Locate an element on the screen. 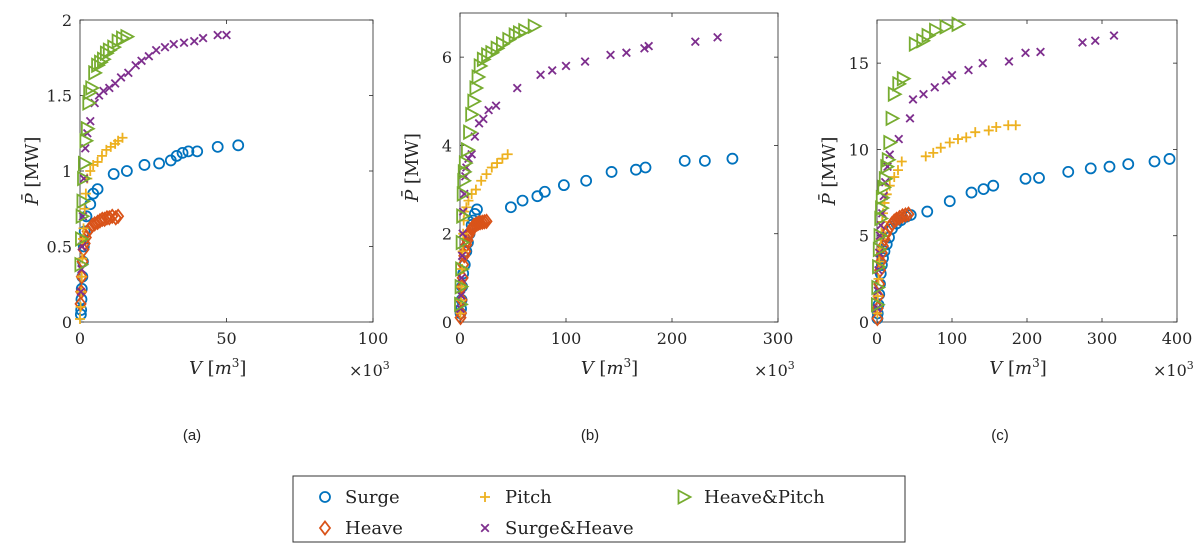 Image resolution: width=1203 pixels, height=547 pixels. legend-label: Heave is located at coordinates (374, 528).